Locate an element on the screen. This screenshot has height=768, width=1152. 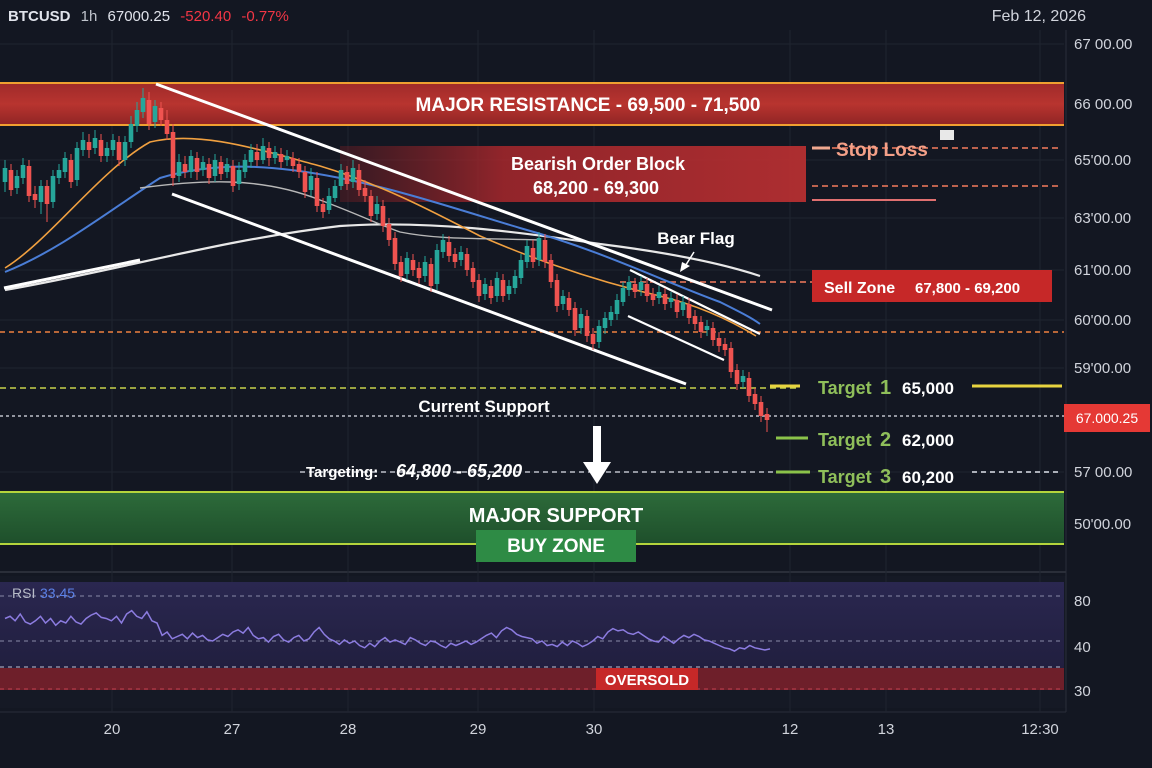
major-resistance-zone is located at coordinates (532, 104).